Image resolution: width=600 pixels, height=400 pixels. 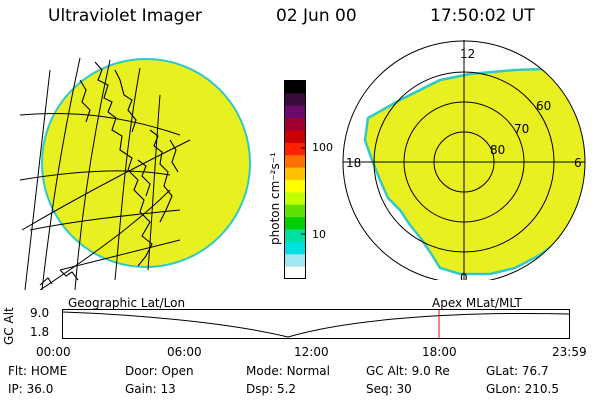 What do you see at coordinates (9, 326) in the screenshot?
I see `alt-ylabel: GC Alt` at bounding box center [9, 326].